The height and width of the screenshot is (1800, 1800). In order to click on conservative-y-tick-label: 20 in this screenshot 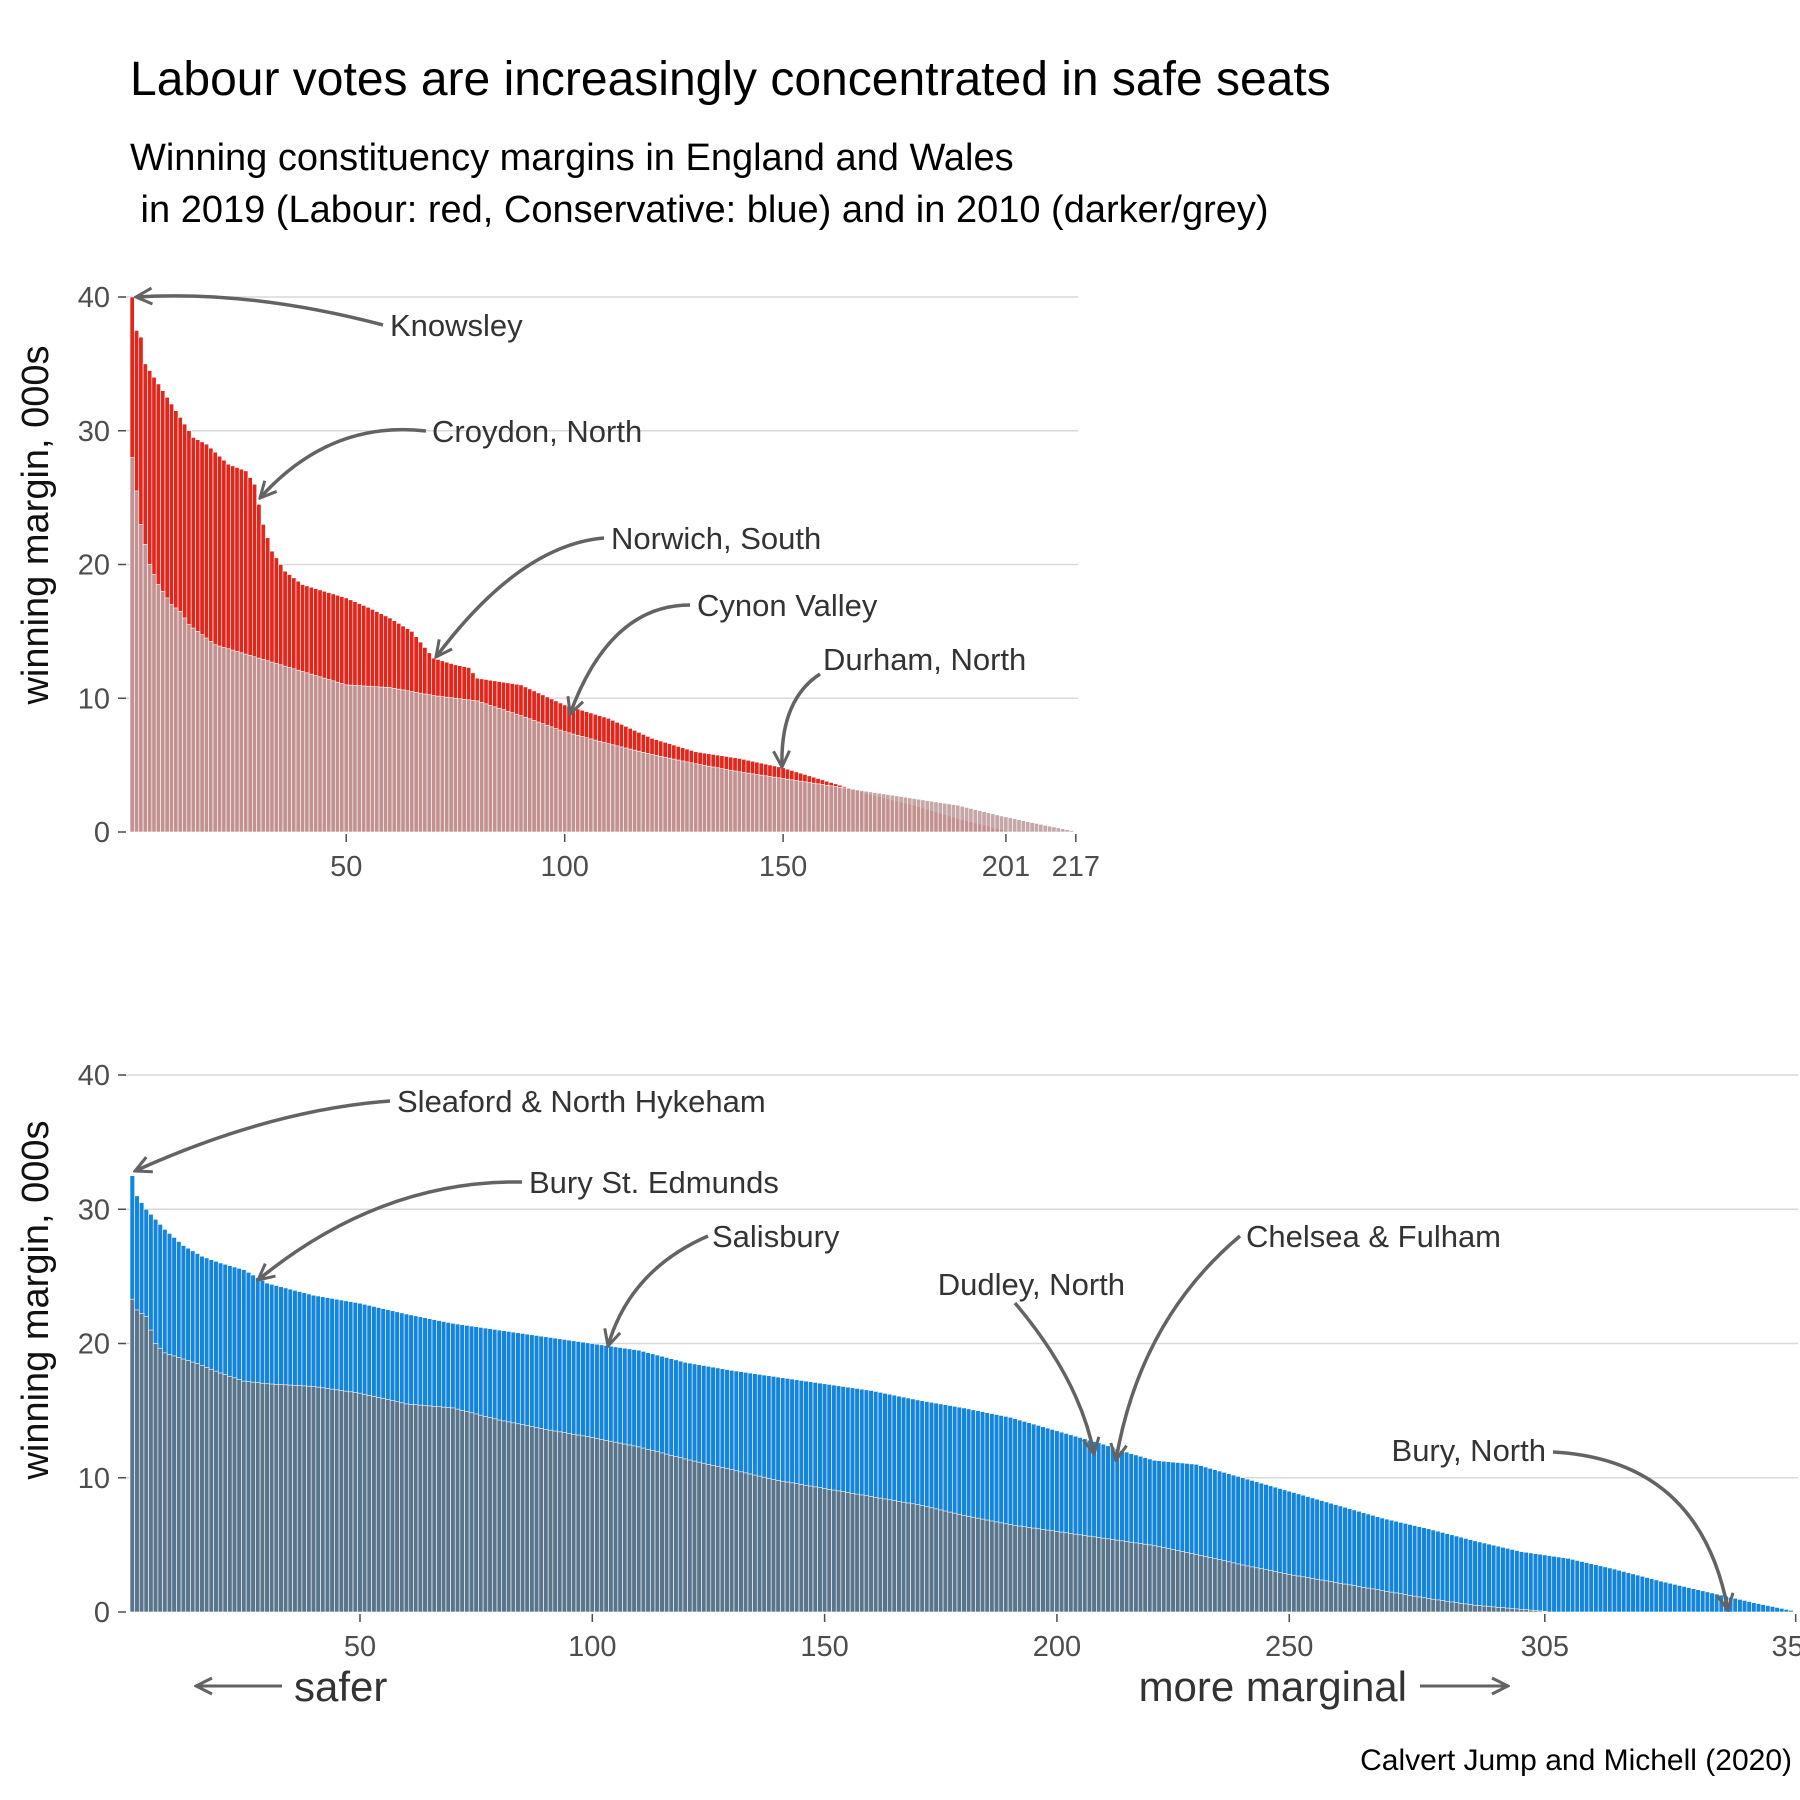, I will do `click(94, 1345)`.